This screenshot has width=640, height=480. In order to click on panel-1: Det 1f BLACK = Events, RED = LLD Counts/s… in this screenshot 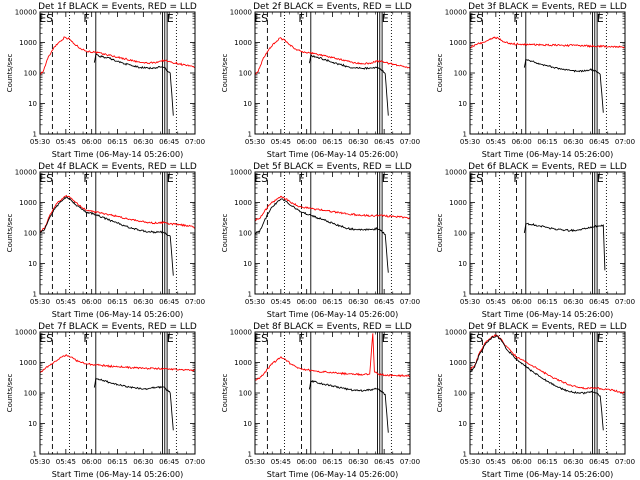, I will do `click(105, 80)`.